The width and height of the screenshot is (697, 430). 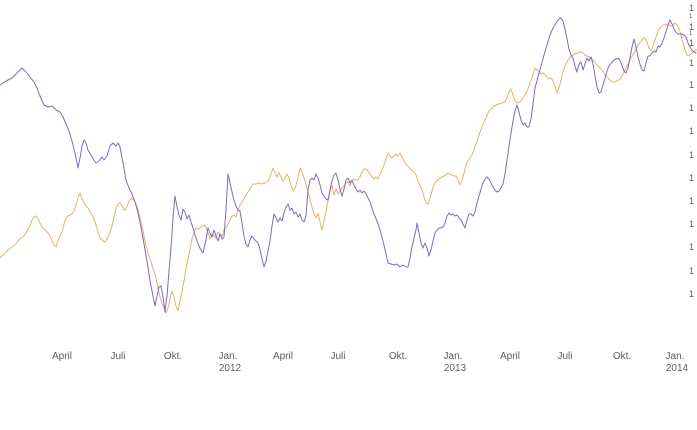 I want to click on x-tick-year-label: 2013, so click(x=455, y=368).